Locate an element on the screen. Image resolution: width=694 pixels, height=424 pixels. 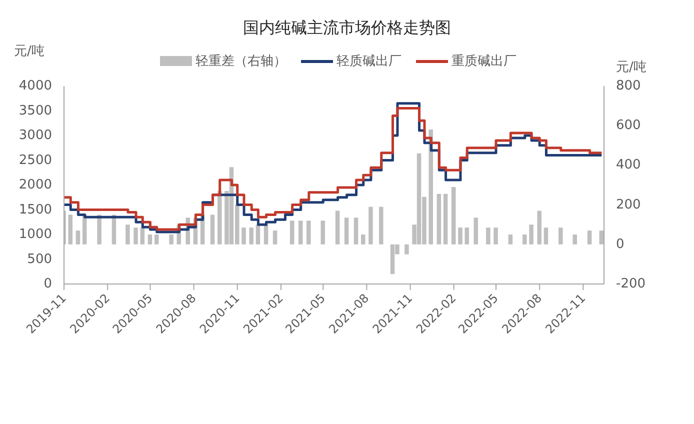
y2-tick-label: 0 is located at coordinates (620, 244).